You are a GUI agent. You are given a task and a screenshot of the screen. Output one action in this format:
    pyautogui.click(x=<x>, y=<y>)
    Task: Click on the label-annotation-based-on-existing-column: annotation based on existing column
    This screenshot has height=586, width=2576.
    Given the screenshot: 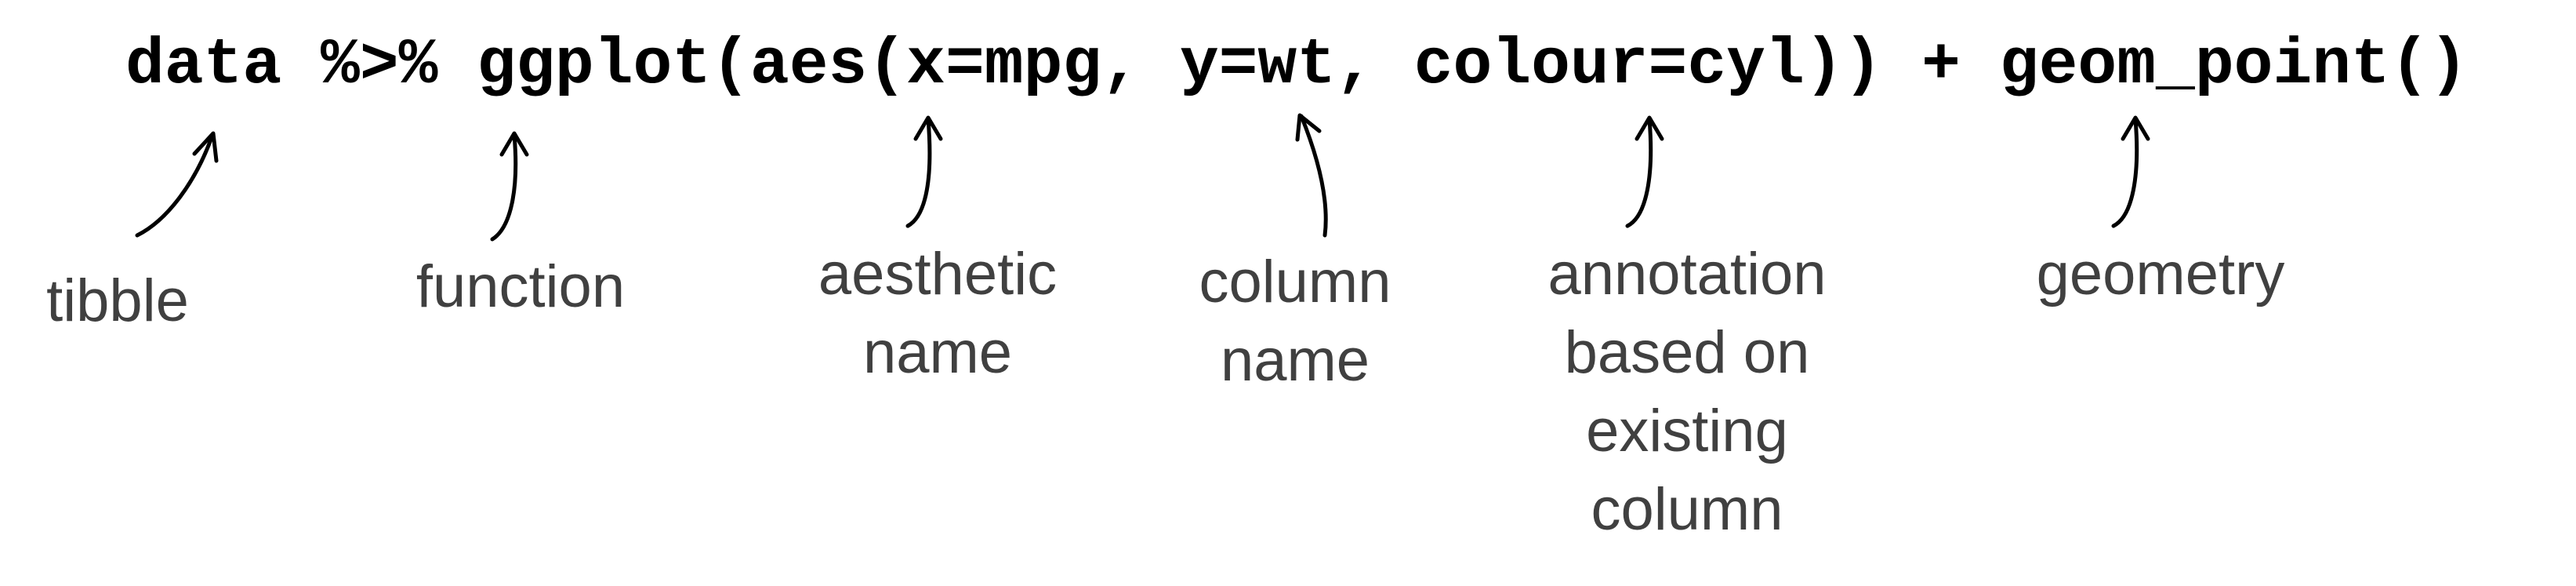 What is the action you would take?
    pyautogui.click(x=1687, y=392)
    